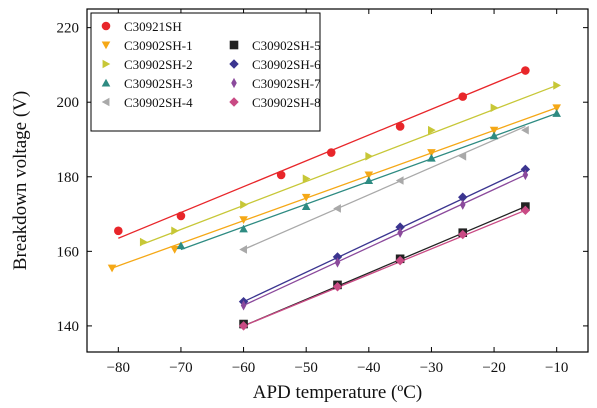 The width and height of the screenshot is (597, 408). Describe the element at coordinates (286, 45) in the screenshot. I see `legend-label: C30902SH-5` at that location.